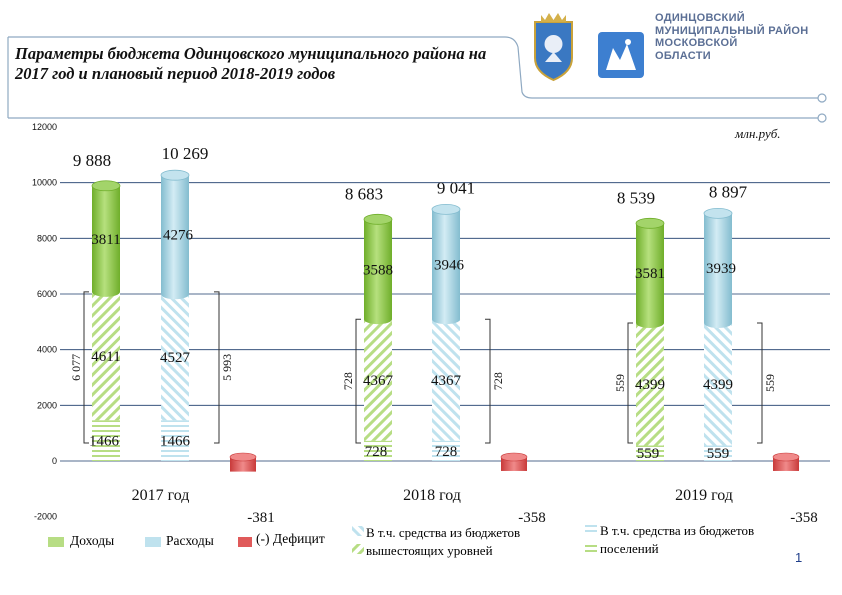 The width and height of the screenshot is (842, 595). I want to click on expense-total-label: 8 897, so click(728, 191).